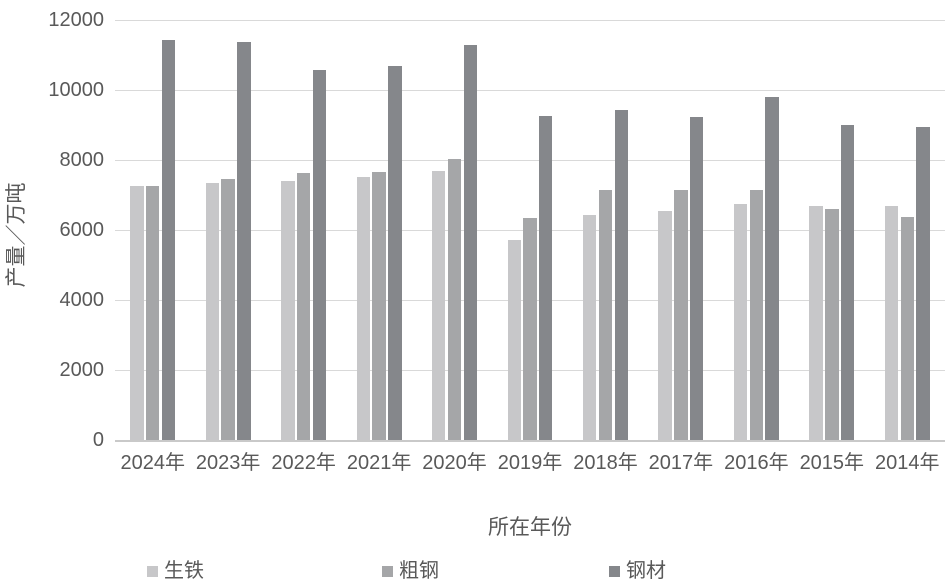 This screenshot has width=951, height=585. Describe the element at coordinates (454, 463) in the screenshot. I see `x-tick-label: 2020年` at that location.